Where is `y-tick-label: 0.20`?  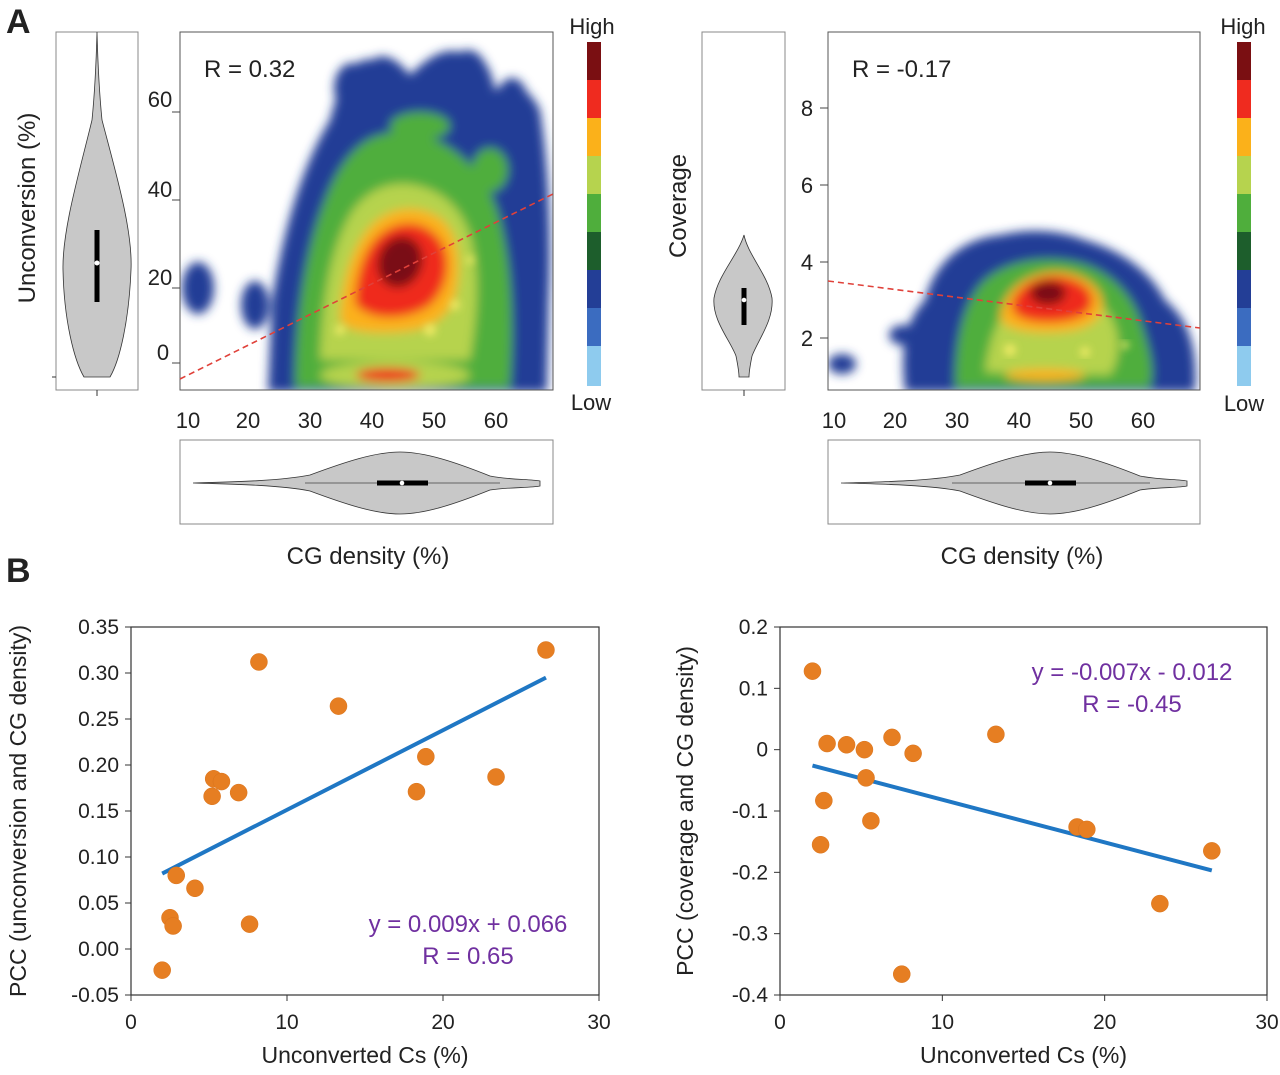 y-tick-label: 0.20 is located at coordinates (98, 765).